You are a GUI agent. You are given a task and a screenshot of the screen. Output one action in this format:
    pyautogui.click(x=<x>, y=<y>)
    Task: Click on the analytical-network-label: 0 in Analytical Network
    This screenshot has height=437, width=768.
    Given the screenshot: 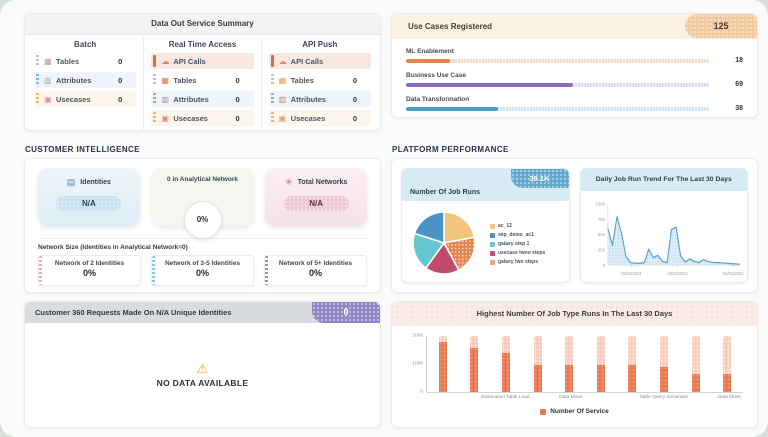 What is the action you would take?
    pyautogui.click(x=202, y=179)
    